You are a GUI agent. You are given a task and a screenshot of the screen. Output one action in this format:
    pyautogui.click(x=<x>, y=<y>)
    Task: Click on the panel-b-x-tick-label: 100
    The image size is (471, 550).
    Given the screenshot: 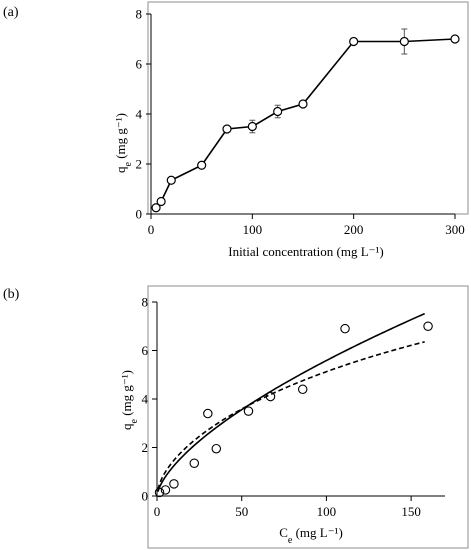 What is the action you would take?
    pyautogui.click(x=327, y=511)
    